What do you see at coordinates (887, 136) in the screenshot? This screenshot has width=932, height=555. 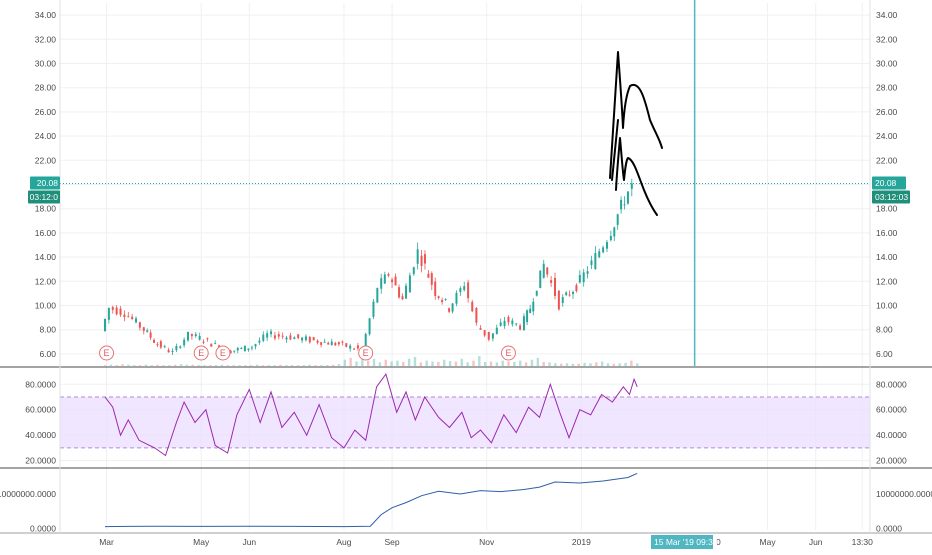 I see `axis-tick-label: 24.00` at bounding box center [887, 136].